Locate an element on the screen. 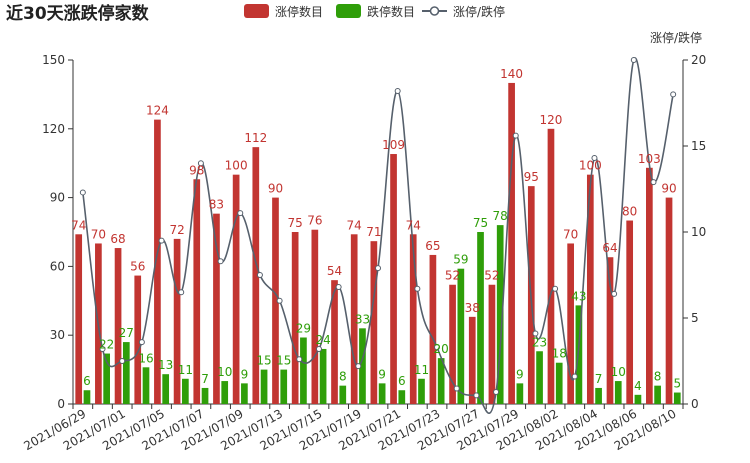  bar-up-label: 72 is located at coordinates (176, 230).